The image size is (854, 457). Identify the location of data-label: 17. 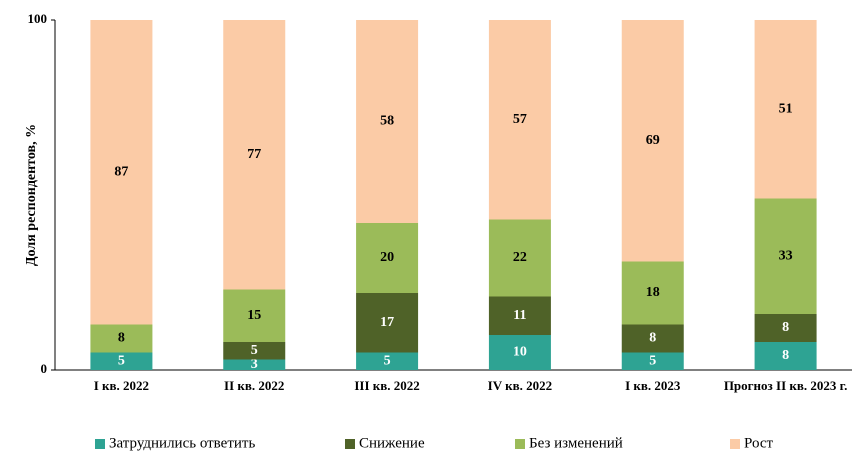
(387, 322).